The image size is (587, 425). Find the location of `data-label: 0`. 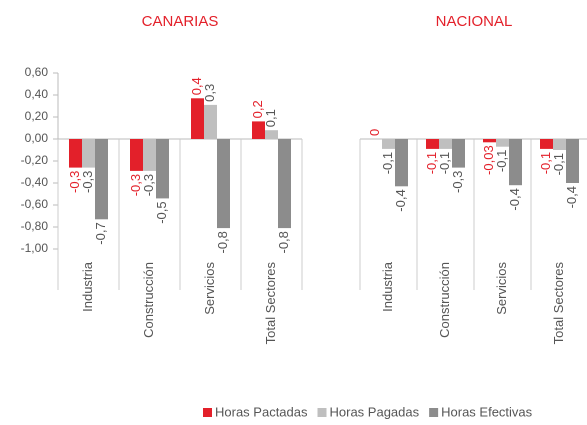

data-label: 0 is located at coordinates (374, 132).